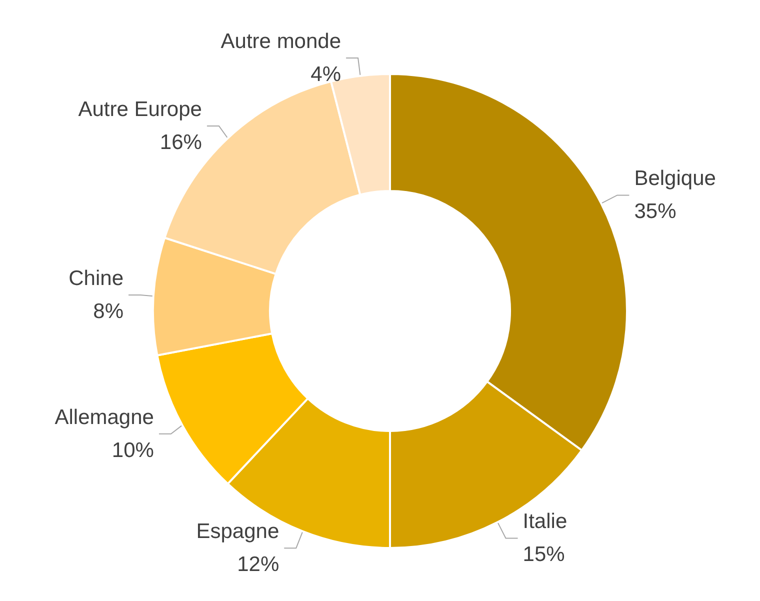  I want to click on data-label: 16%, so click(181, 142).